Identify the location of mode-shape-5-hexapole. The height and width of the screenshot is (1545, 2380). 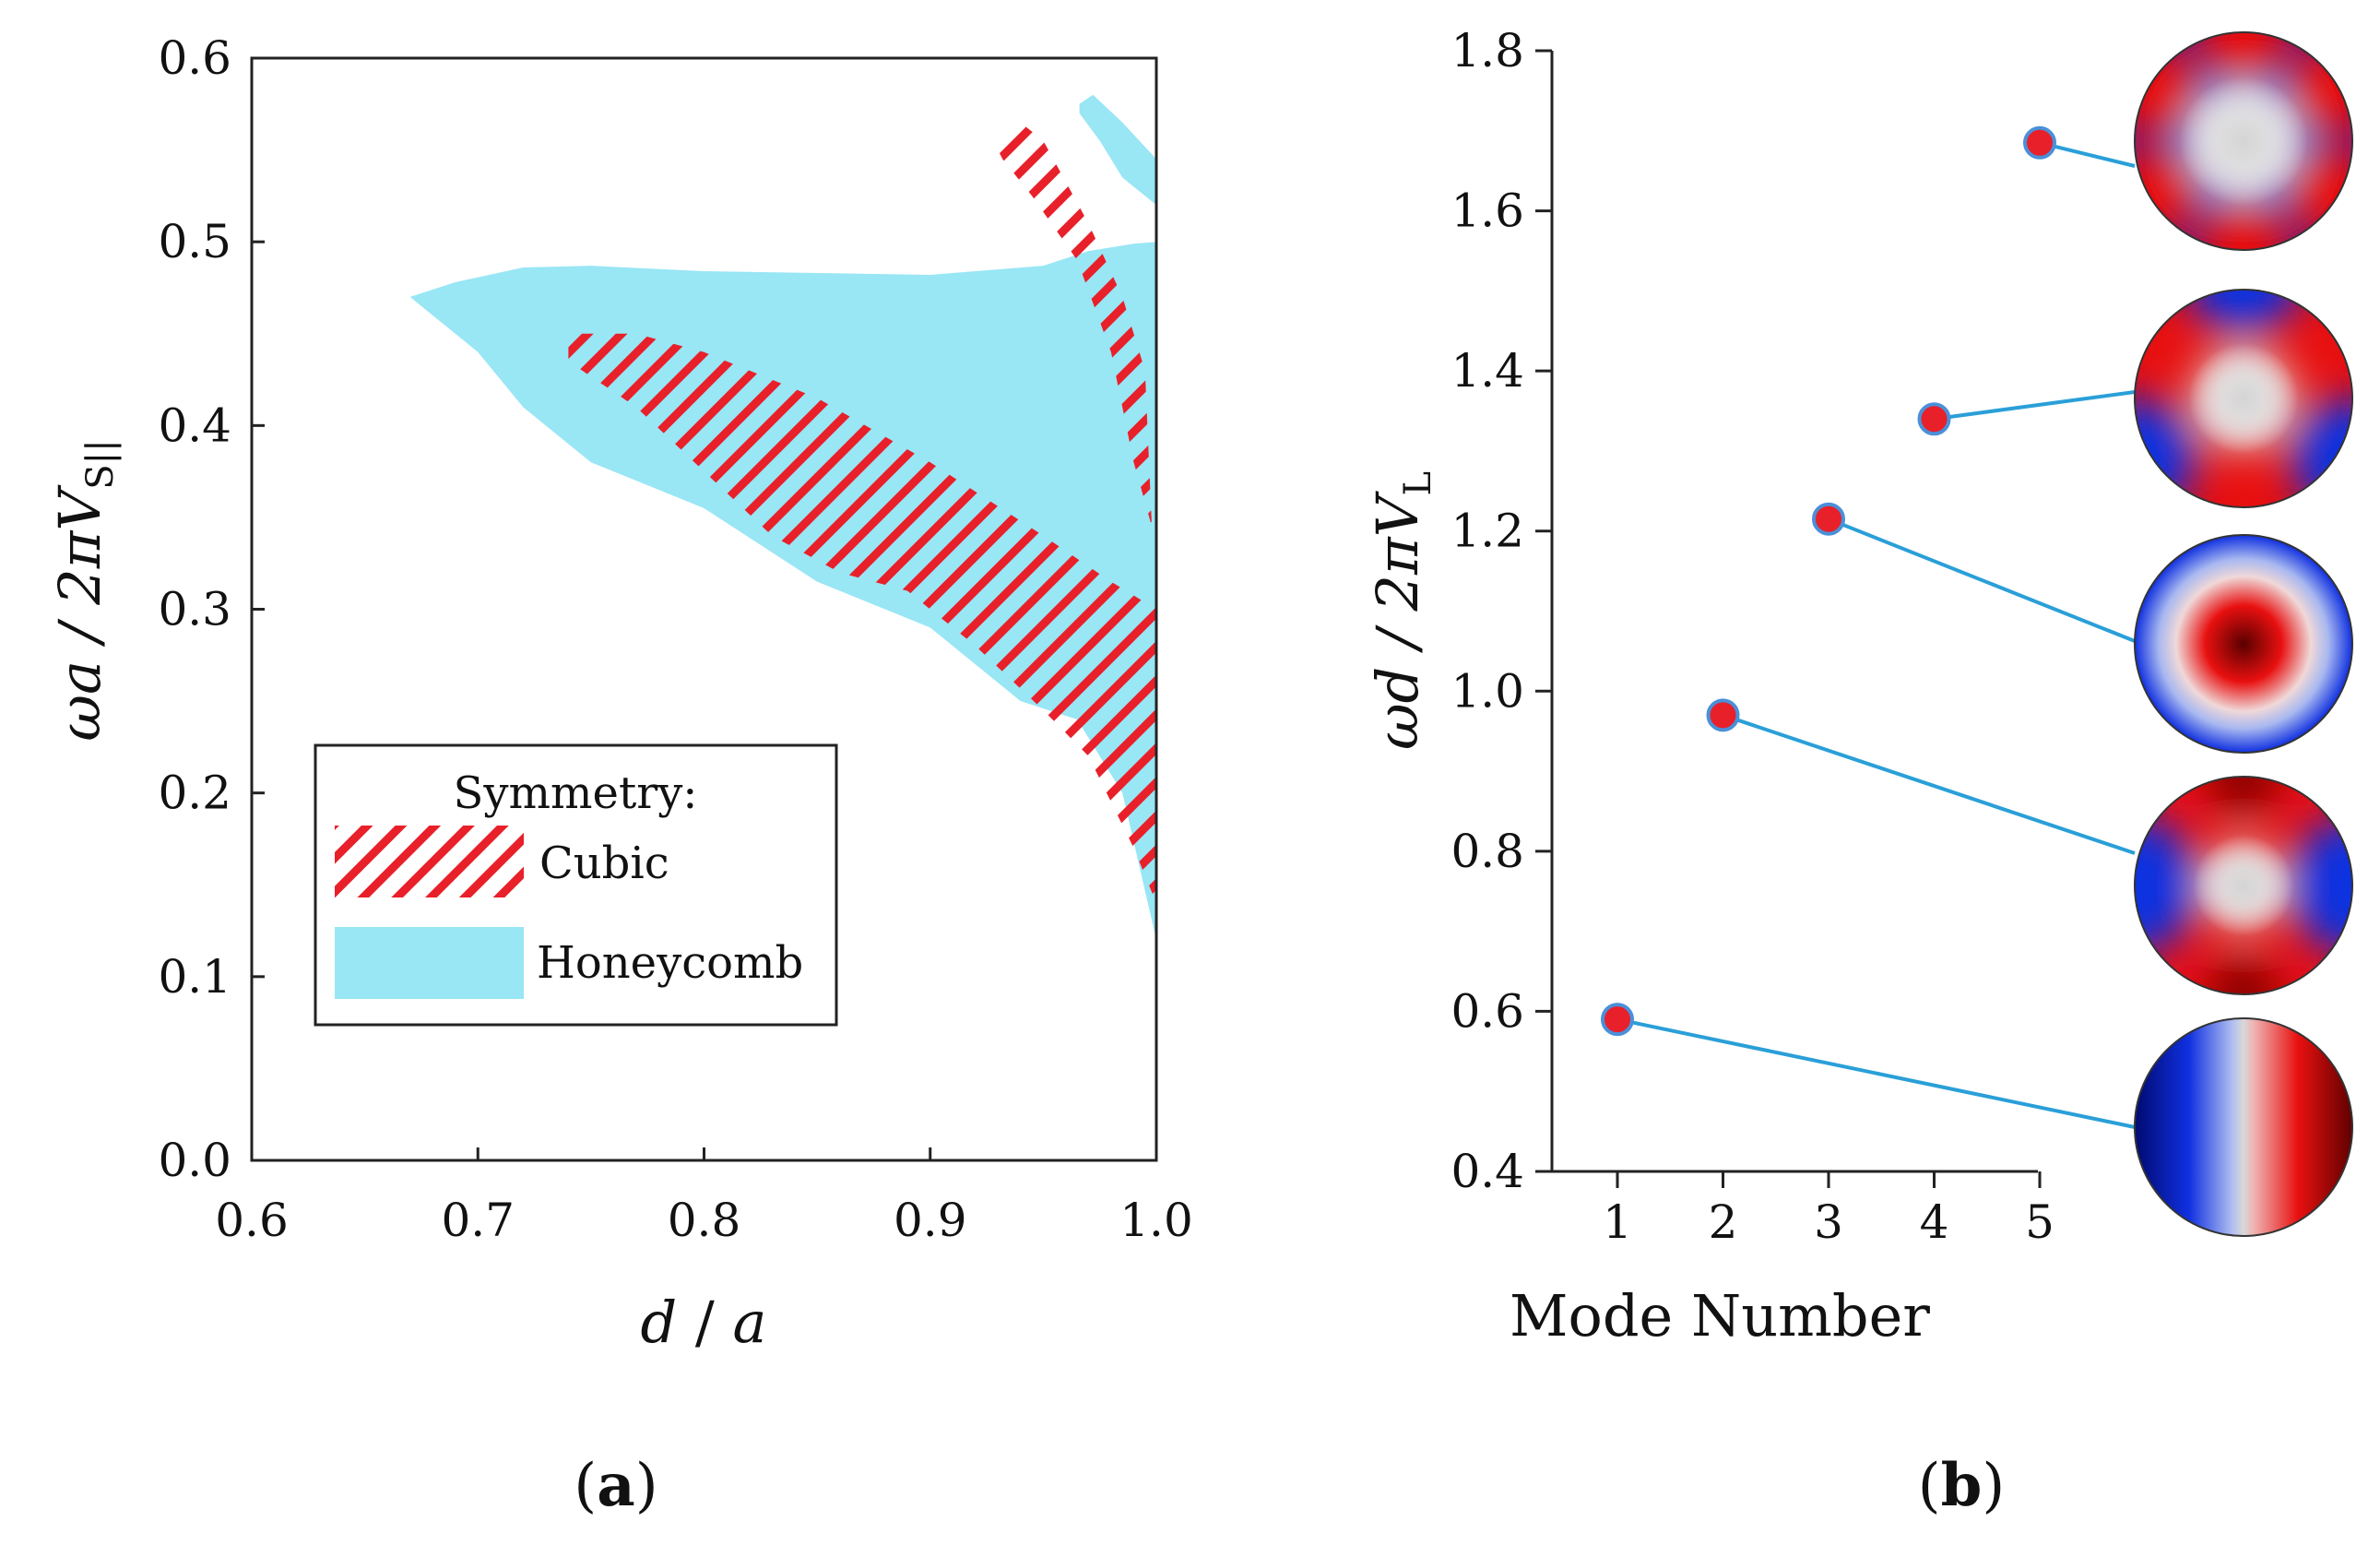
(2243, 141).